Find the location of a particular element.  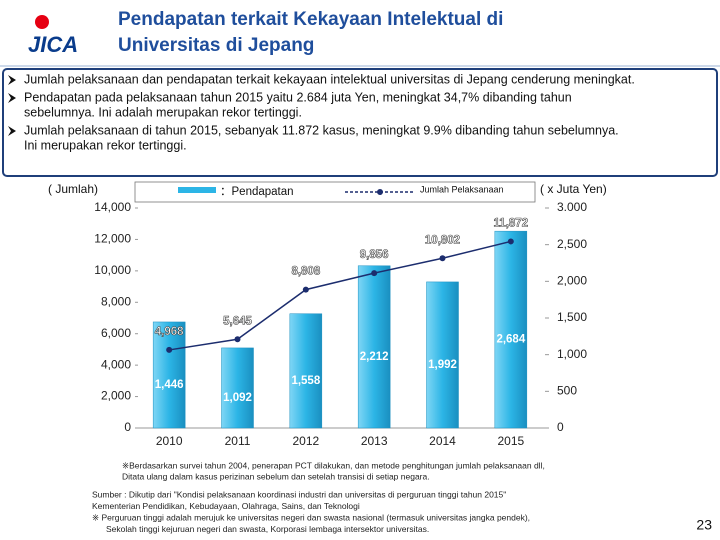

x-tick-label: 2015 is located at coordinates (510, 441).